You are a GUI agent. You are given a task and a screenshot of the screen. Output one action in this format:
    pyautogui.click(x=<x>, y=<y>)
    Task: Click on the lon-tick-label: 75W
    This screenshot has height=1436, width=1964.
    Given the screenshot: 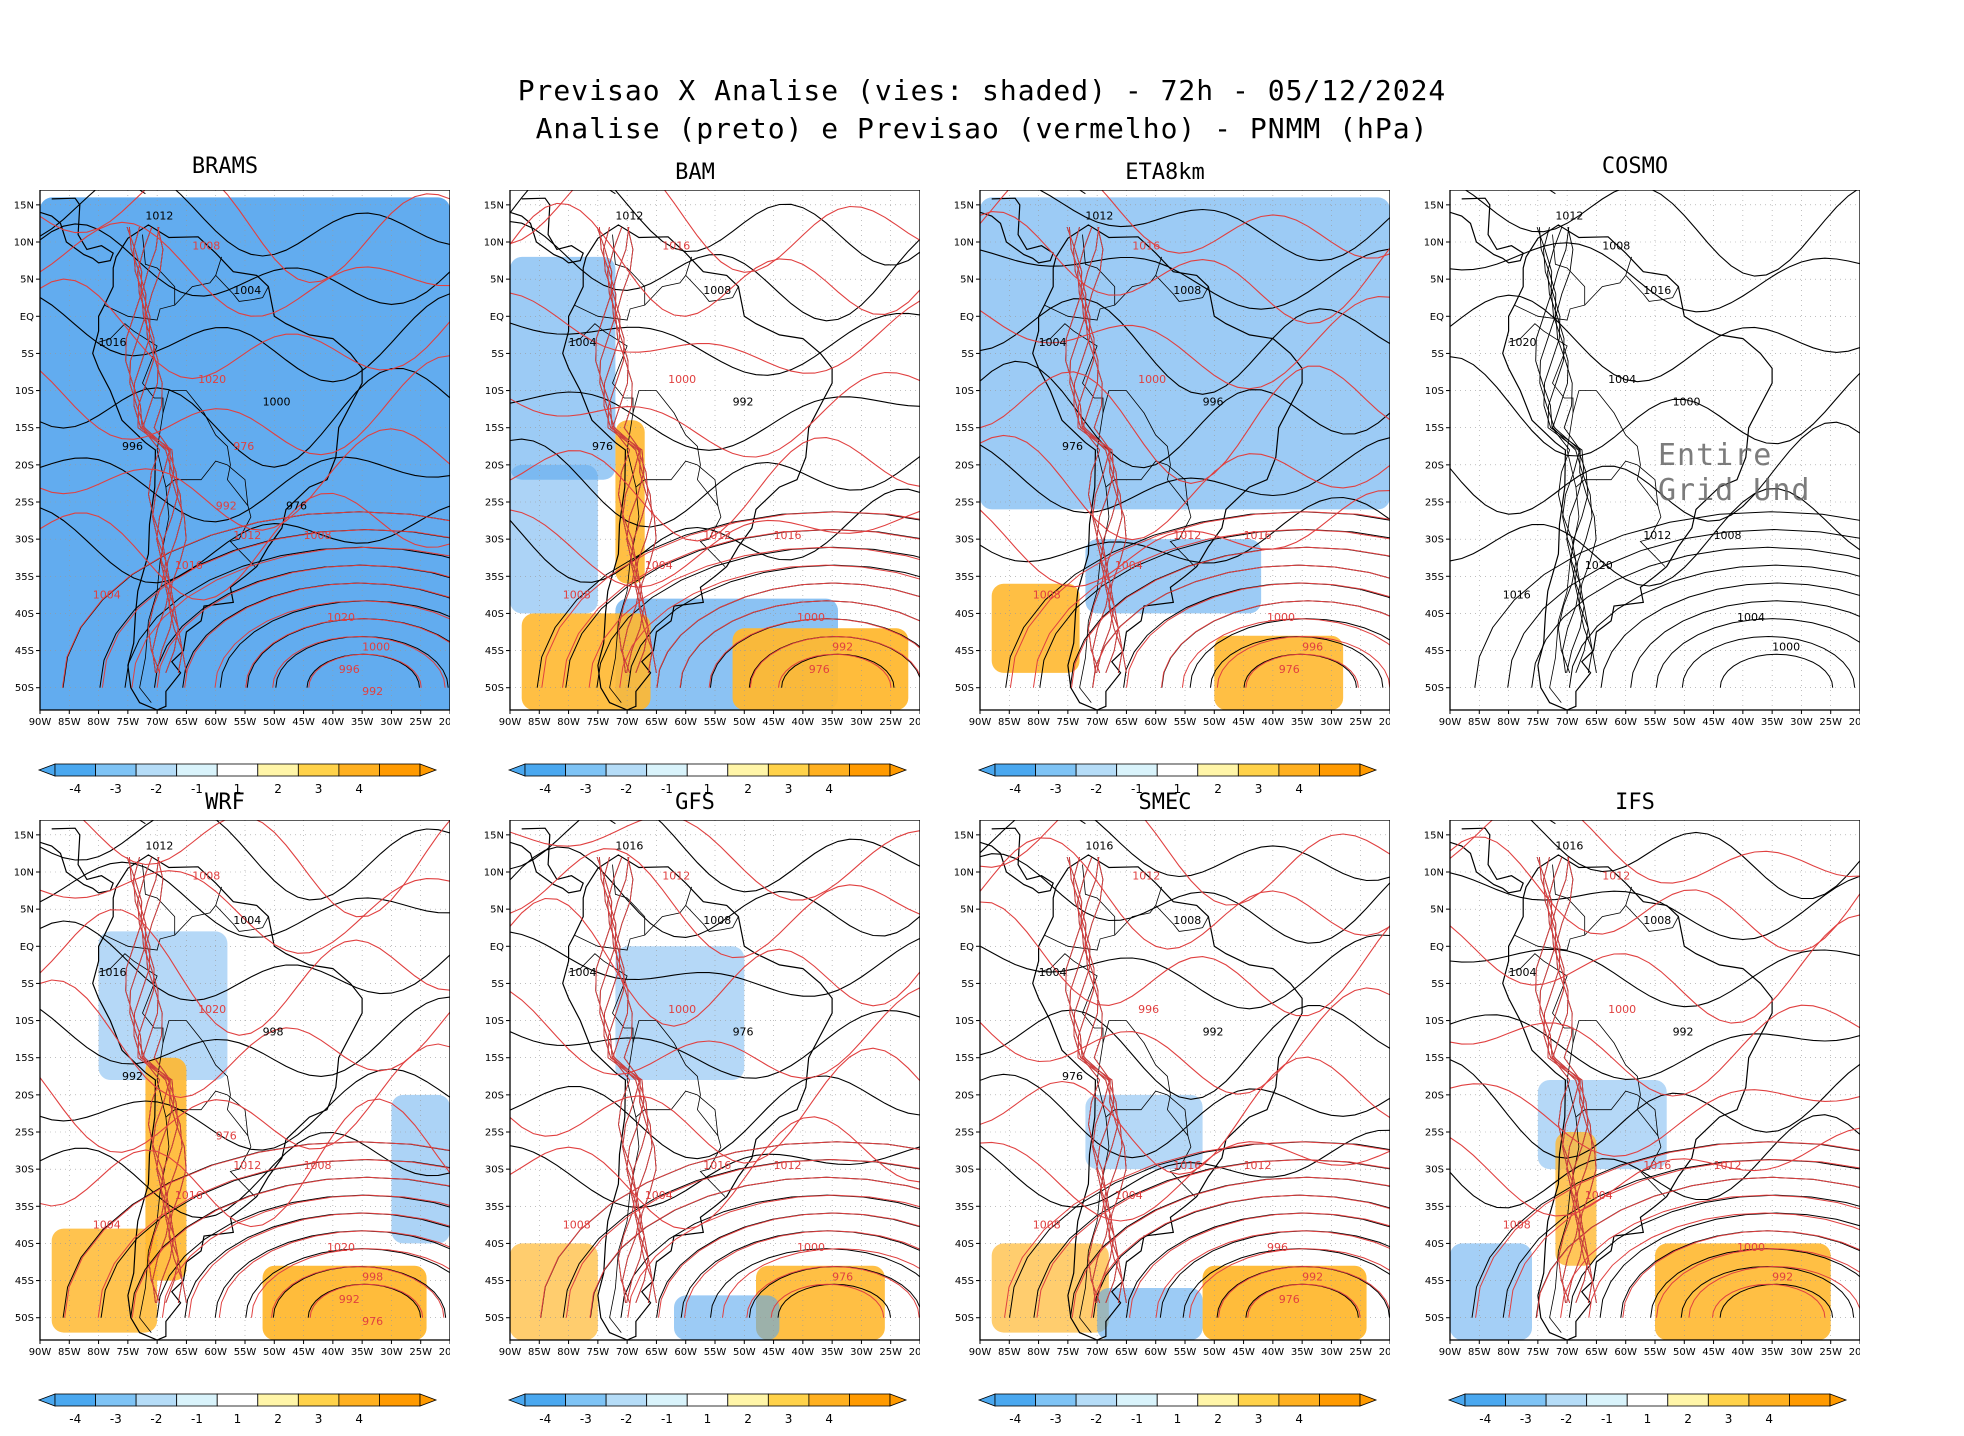 What is the action you would take?
    pyautogui.click(x=598, y=722)
    